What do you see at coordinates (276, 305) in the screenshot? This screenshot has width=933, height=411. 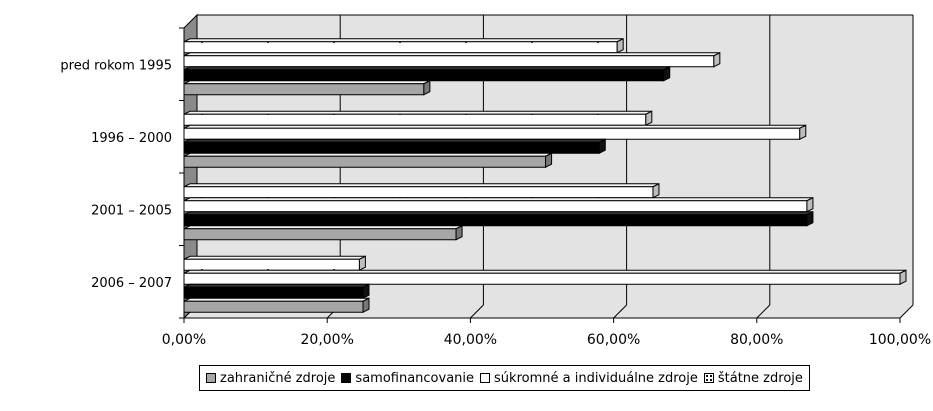 I see `bar-zahranicne-zdroje-2006-2007` at bounding box center [276, 305].